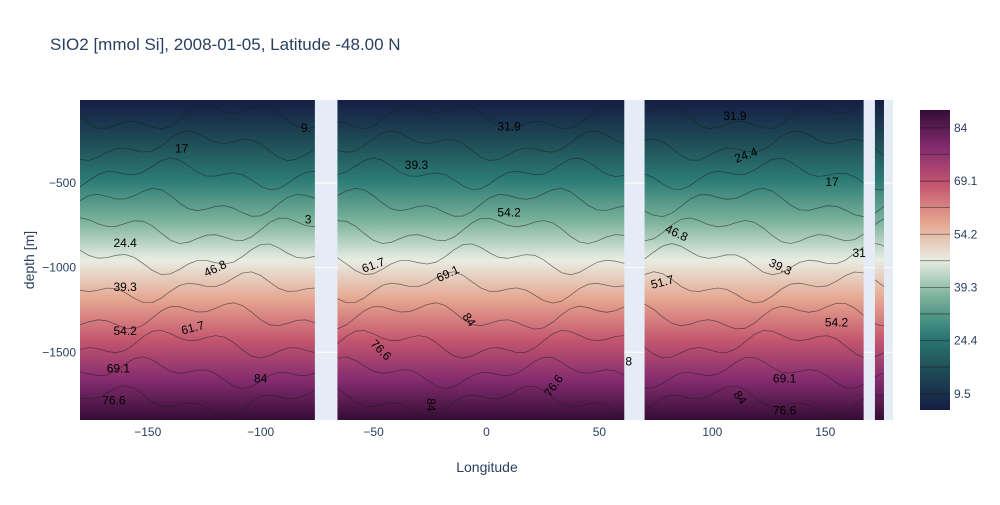  Describe the element at coordinates (487, 467) in the screenshot. I see `x-axis-title: Longitude` at that location.